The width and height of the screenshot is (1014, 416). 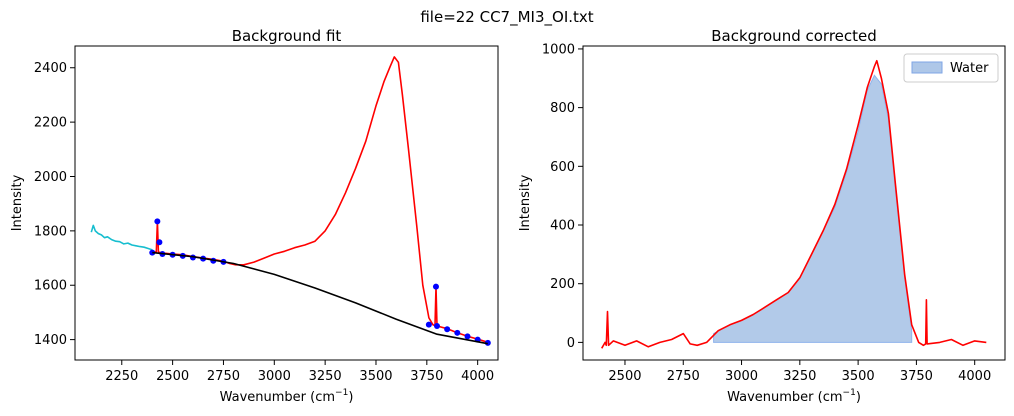 What do you see at coordinates (50, 340) in the screenshot?
I see `y-tick-label: 1400` at bounding box center [50, 340].